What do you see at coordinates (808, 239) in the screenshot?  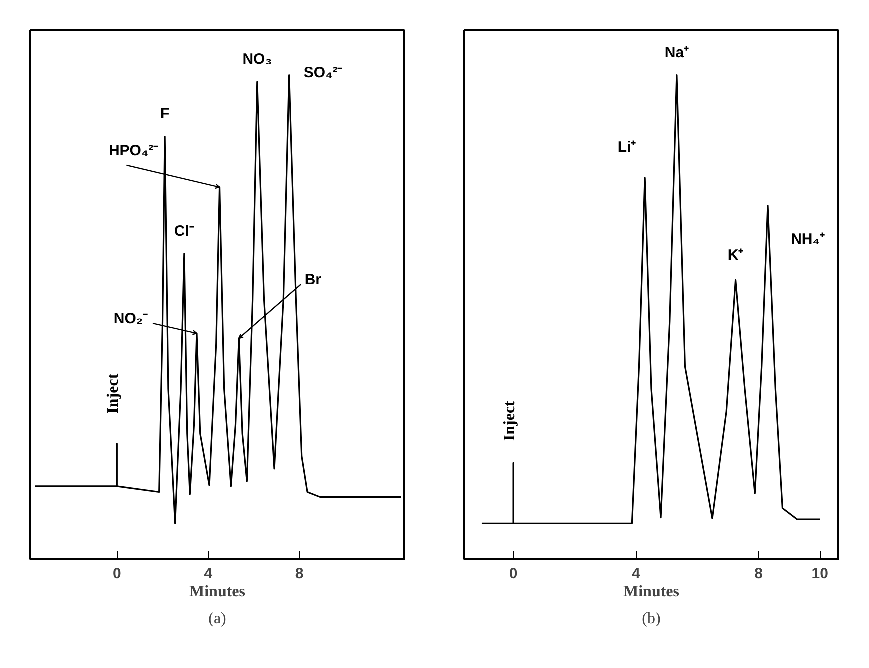 I see `annotation: NH₄⁺` at bounding box center [808, 239].